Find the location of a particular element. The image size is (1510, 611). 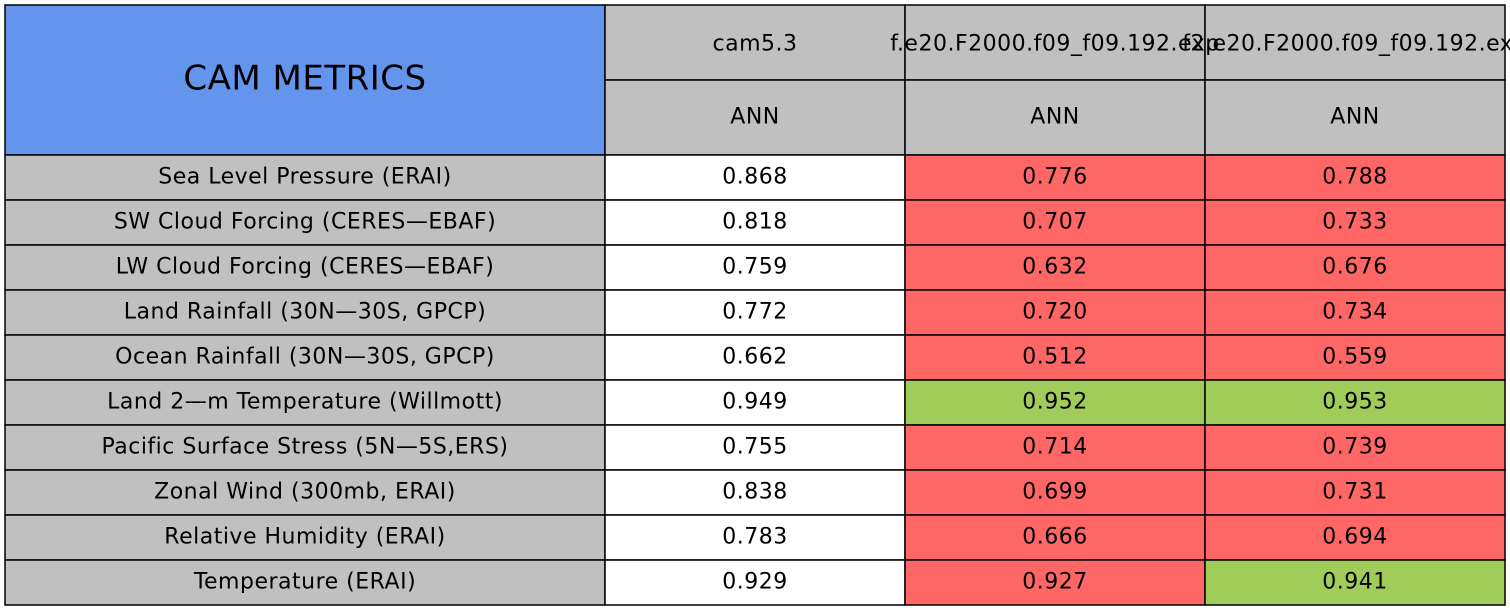

value: 0.776 is located at coordinates (1054, 177).